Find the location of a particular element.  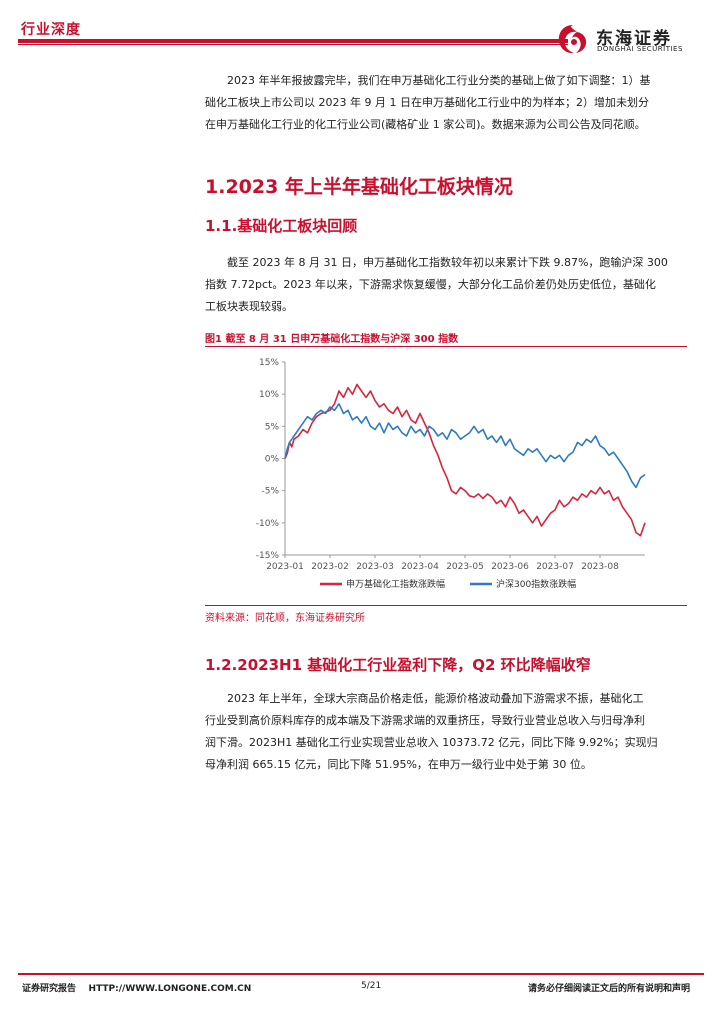

page-number: 5/21 is located at coordinates (371, 986).